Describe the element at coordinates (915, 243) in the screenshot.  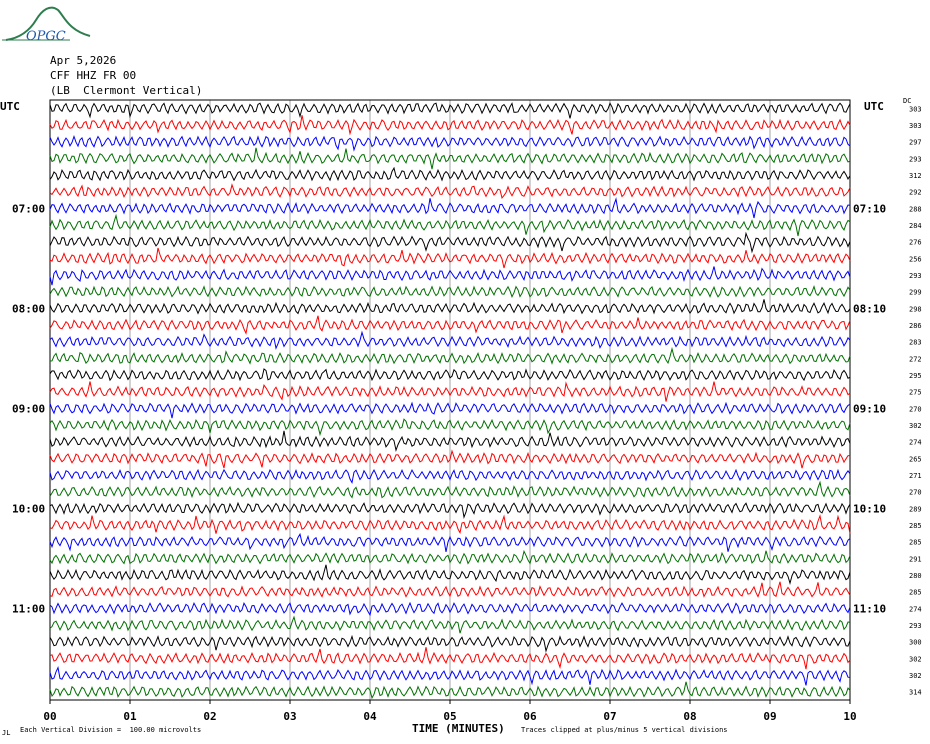
I see `dc-offset-value: 276` at that location.